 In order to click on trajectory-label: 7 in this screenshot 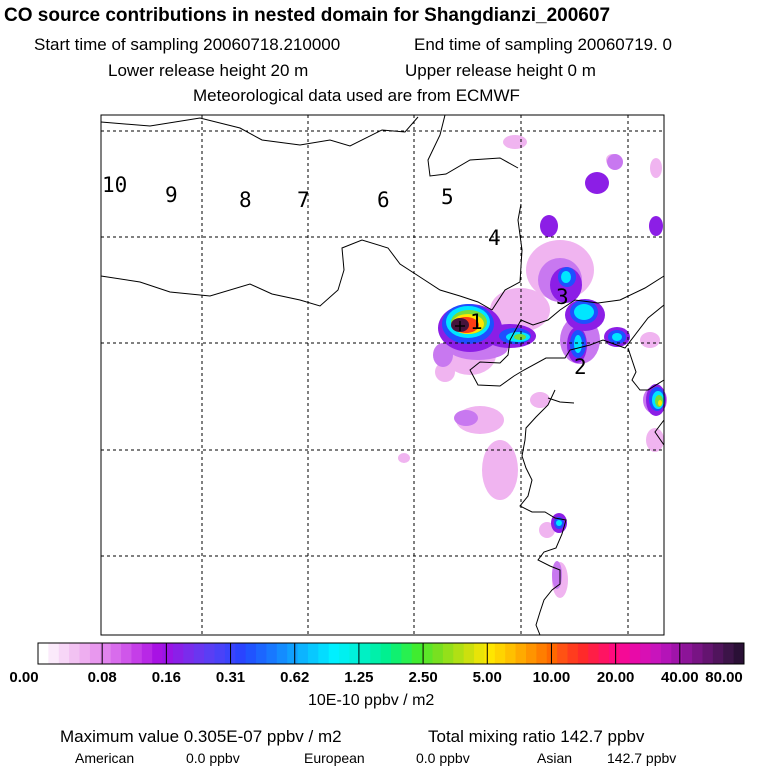, I will do `click(303, 200)`.